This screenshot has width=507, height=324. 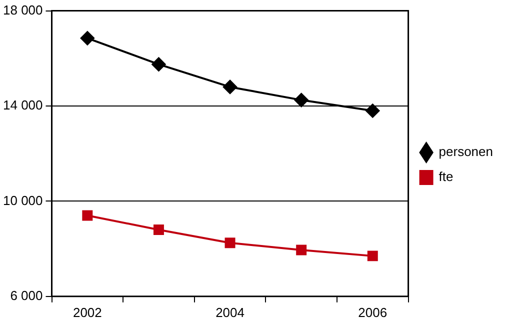 I want to click on y-tick-label: 18 000, so click(x=22, y=10).